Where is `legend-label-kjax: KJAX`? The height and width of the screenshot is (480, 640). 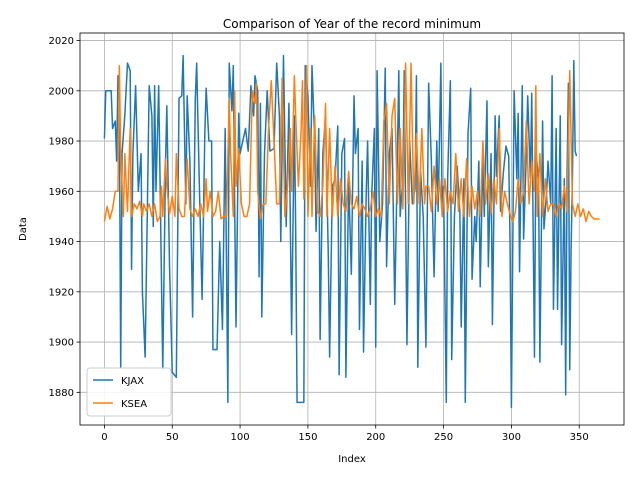 legend-label-kjax: KJAX is located at coordinates (132, 381).